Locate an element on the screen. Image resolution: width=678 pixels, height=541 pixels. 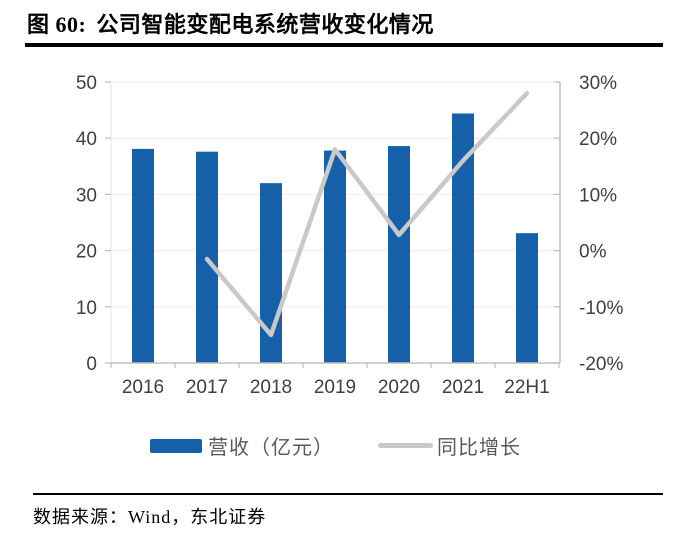
revenue-bar-22H1 is located at coordinates (527, 298).